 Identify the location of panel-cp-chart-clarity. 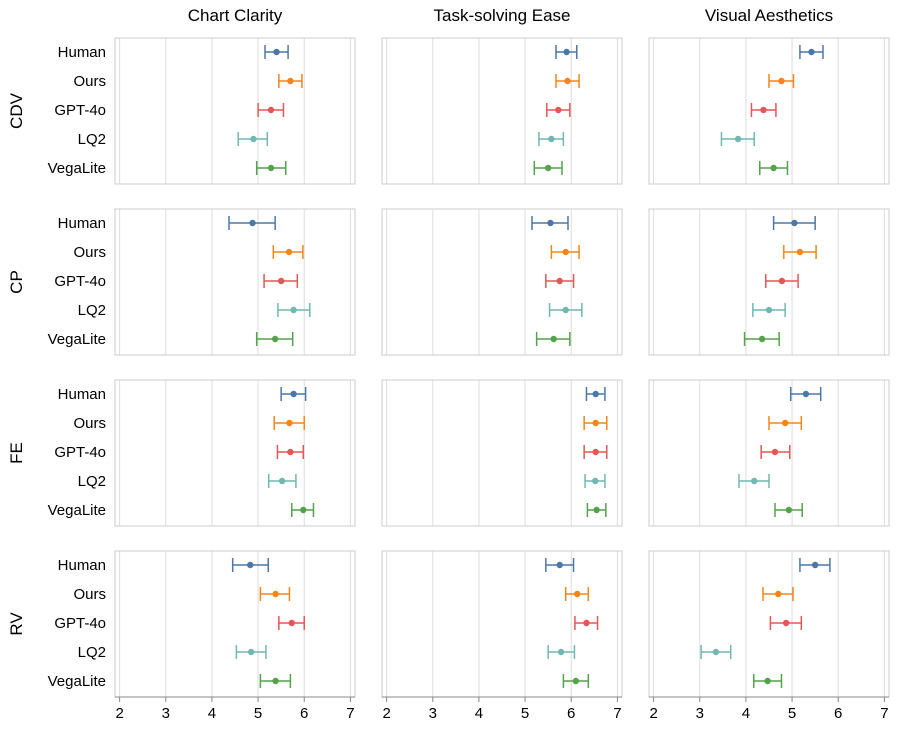
(235, 282).